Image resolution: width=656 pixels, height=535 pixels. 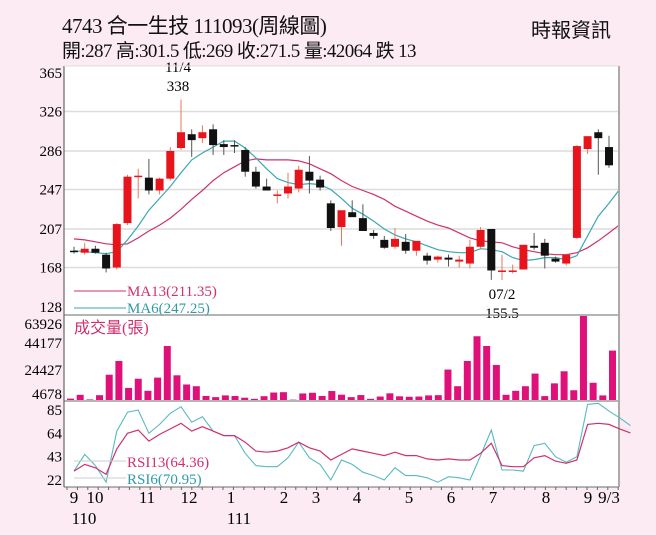 What do you see at coordinates (502, 295) in the screenshot?
I see `low-annotation: 07/2` at bounding box center [502, 295].